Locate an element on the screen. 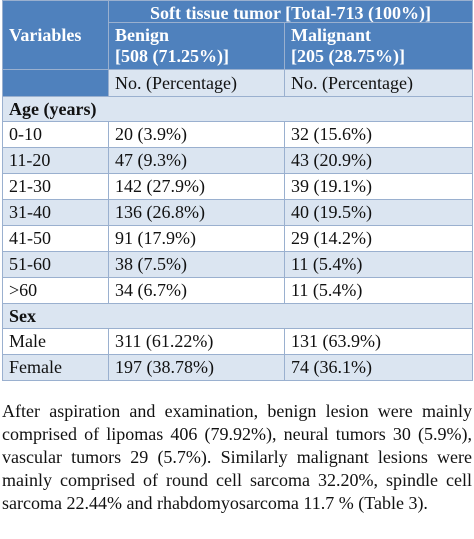  row-label: Female is located at coordinates (55, 367).